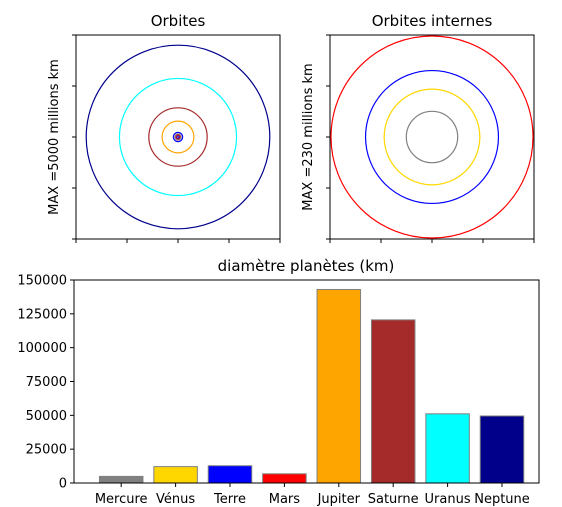 Image resolution: width=562 pixels, height=507 pixels. What do you see at coordinates (339, 499) in the screenshot?
I see `bar-xtick-label-jupiter: Jupiter` at bounding box center [339, 499].